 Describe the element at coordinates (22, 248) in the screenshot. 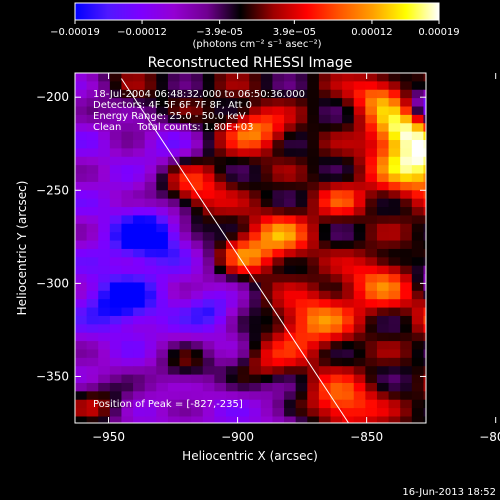

I see `y-axis-label: Heliocentric Y (arcsec)` at that location.